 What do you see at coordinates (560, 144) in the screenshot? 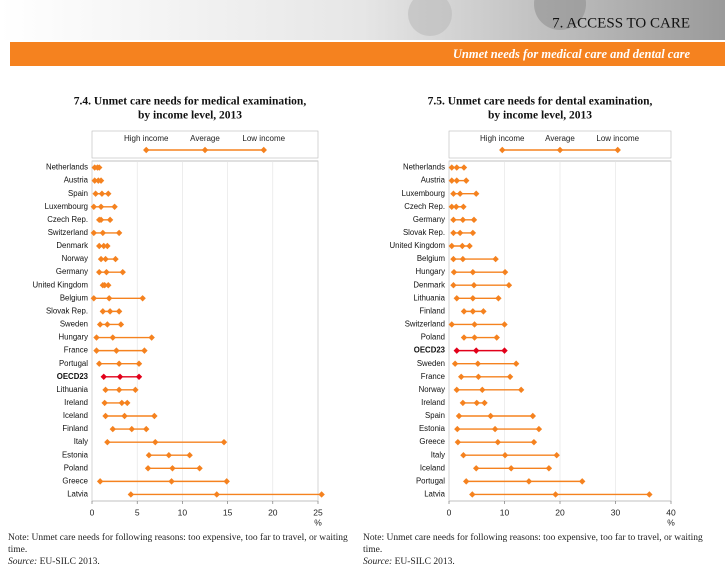
I see `legend-box` at bounding box center [560, 144].